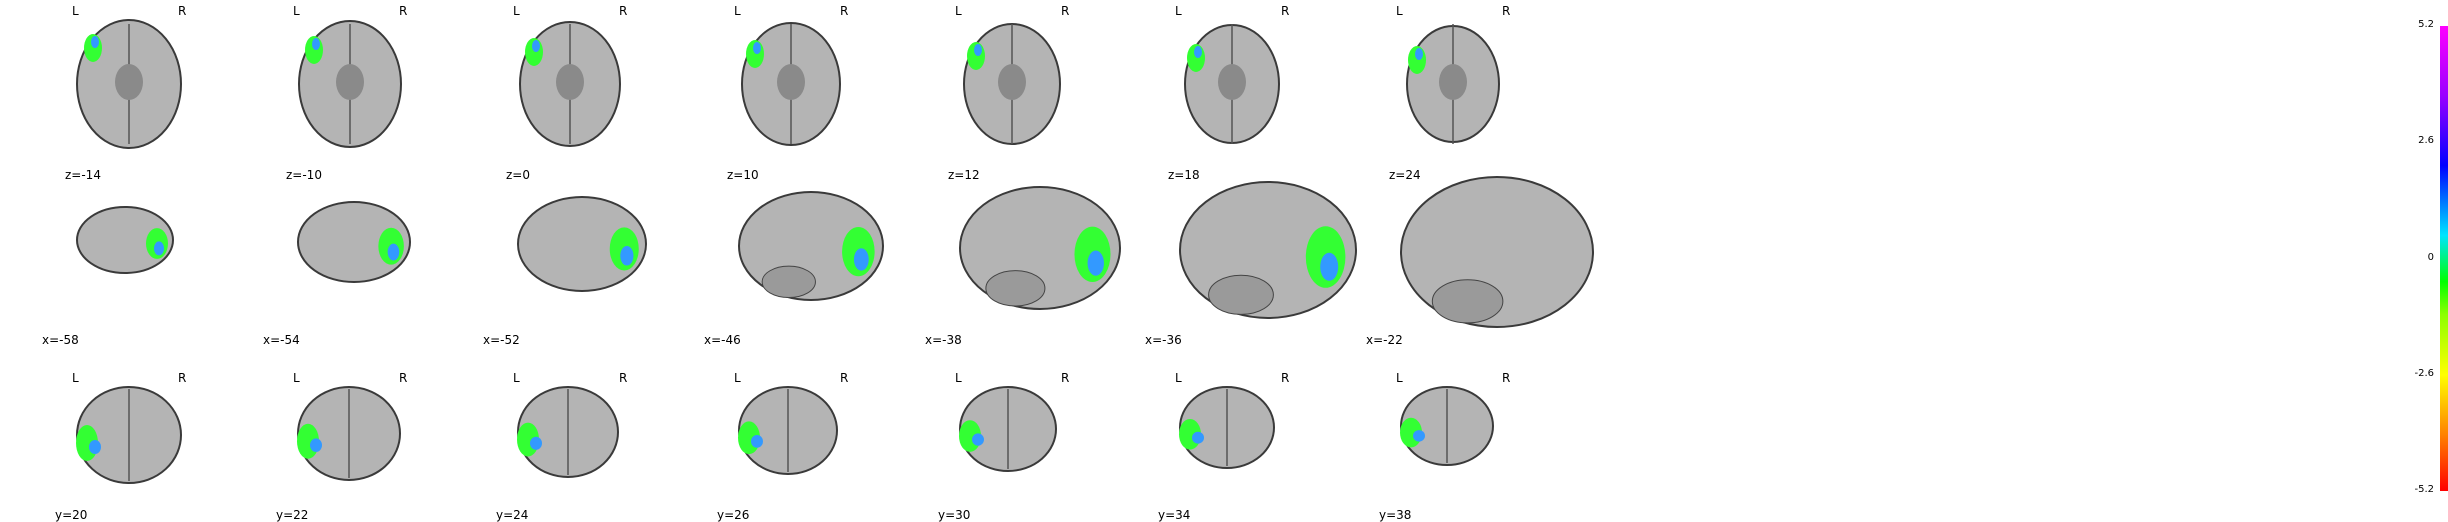 This screenshot has width=2448, height=522. What do you see at coordinates (501, 340) in the screenshot?
I see `slice-coordinate-label: x=-52` at bounding box center [501, 340].